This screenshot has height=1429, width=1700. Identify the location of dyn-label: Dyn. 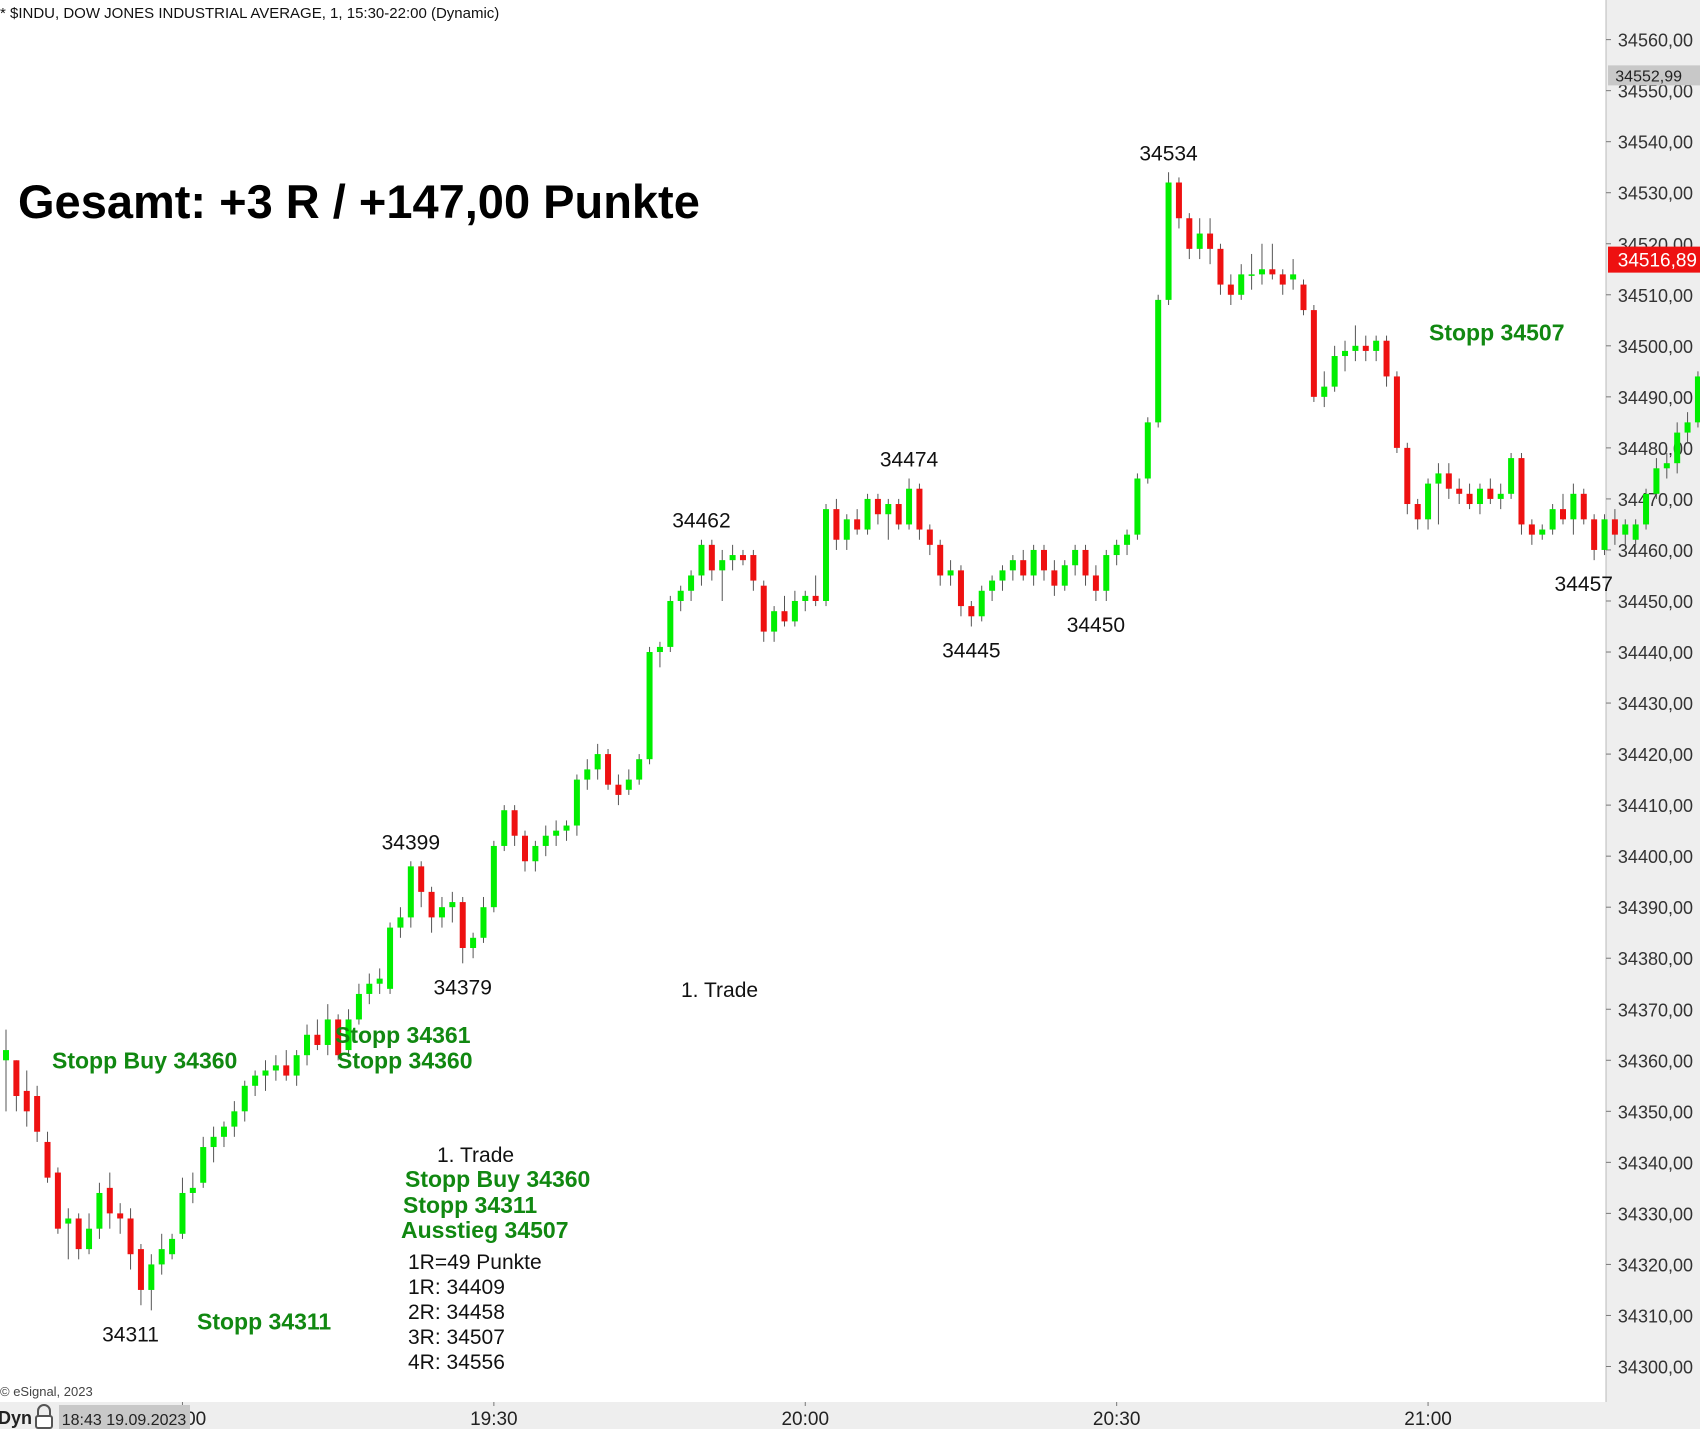
(16, 1418).